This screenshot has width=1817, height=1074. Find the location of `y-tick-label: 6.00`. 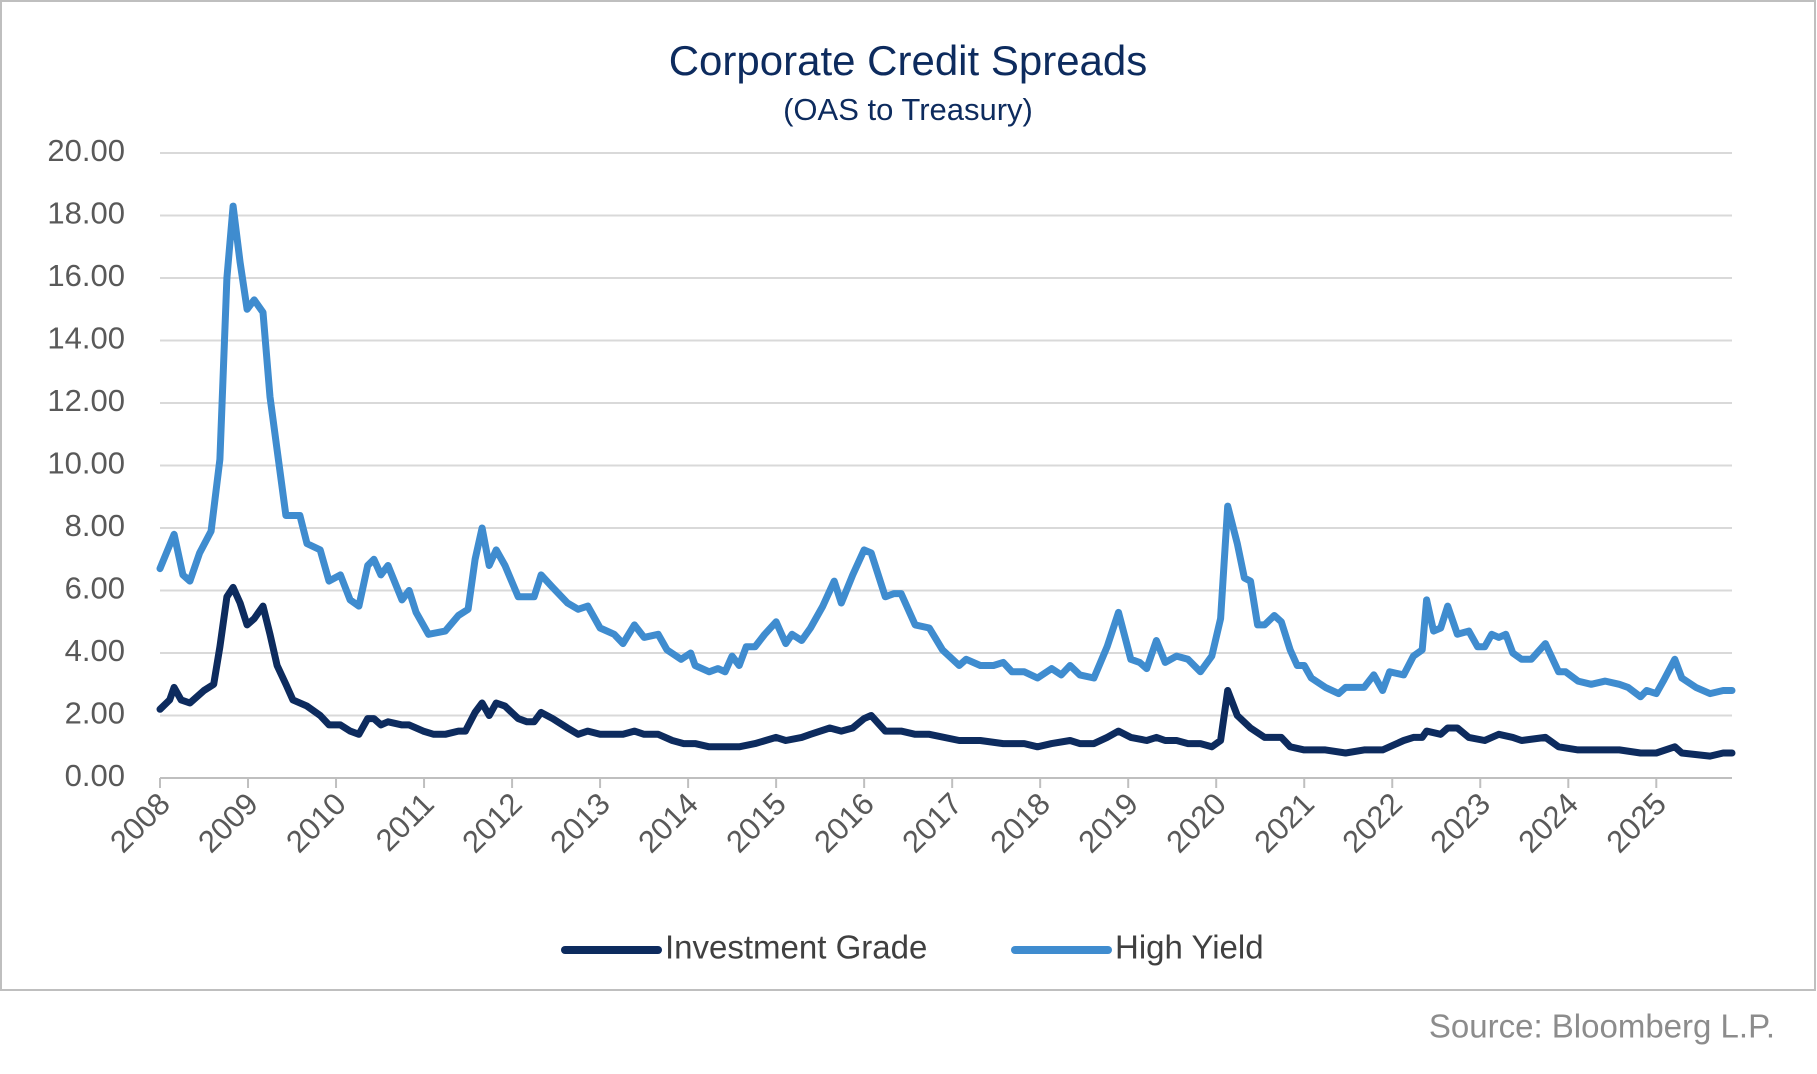

y-tick-label: 6.00 is located at coordinates (95, 588).